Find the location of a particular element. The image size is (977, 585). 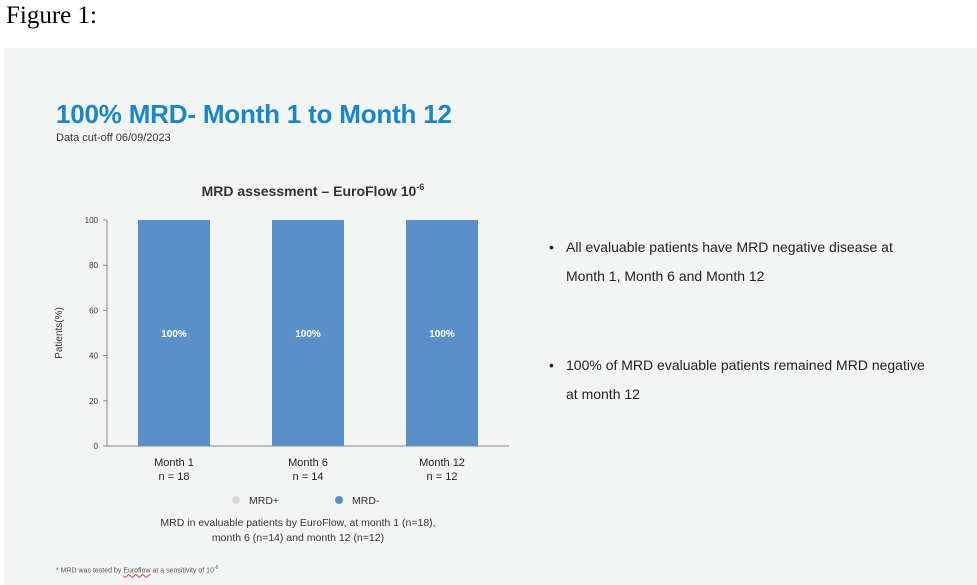

y-tick-label: 20 is located at coordinates (93, 401).